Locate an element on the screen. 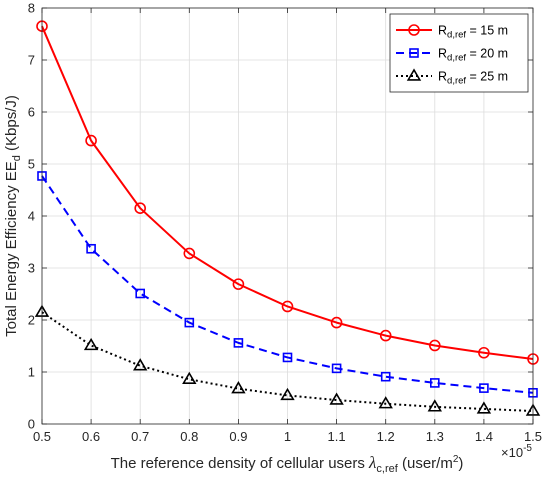  y-tick-label: 4 is located at coordinates (31, 216).